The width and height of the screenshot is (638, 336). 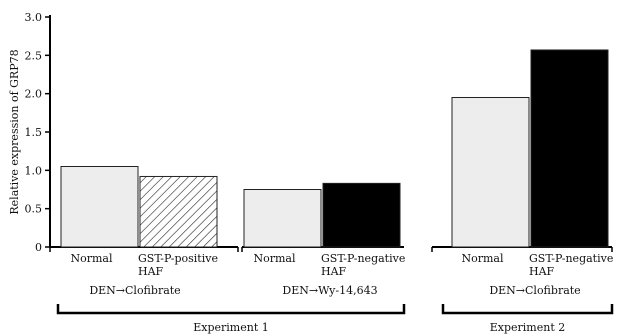 What do you see at coordinates (34, 17) in the screenshot?
I see `y-tick-label: 3.0` at bounding box center [34, 17].